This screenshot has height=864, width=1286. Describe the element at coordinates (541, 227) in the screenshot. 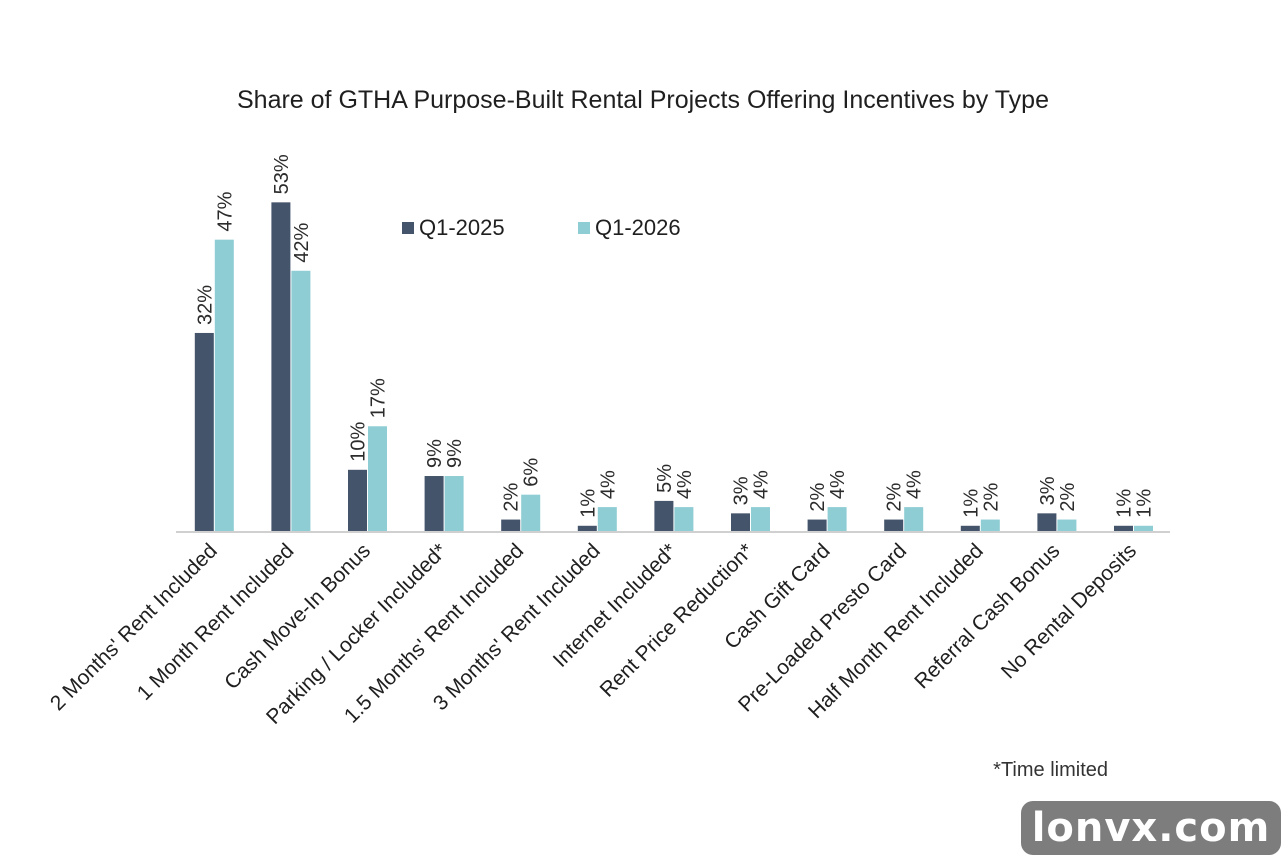

I see `legend: Q1-2025 Q1-2026` at that location.